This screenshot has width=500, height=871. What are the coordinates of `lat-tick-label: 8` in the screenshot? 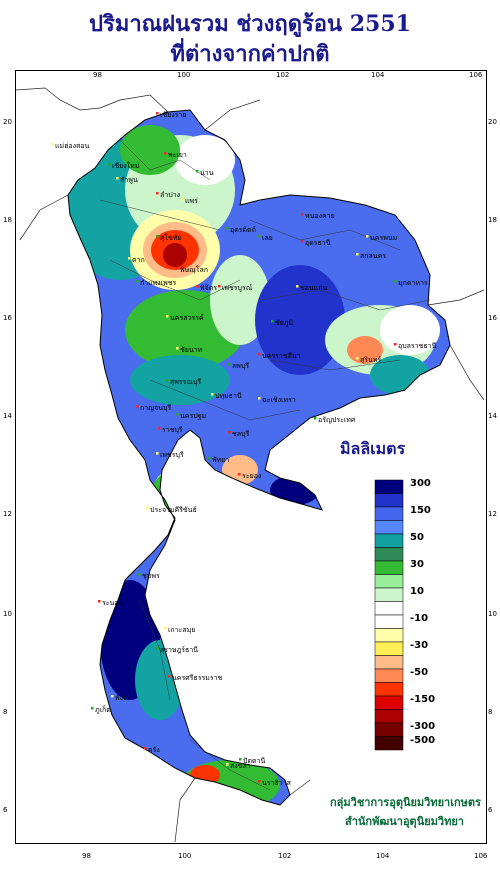 It's located at (490, 712).